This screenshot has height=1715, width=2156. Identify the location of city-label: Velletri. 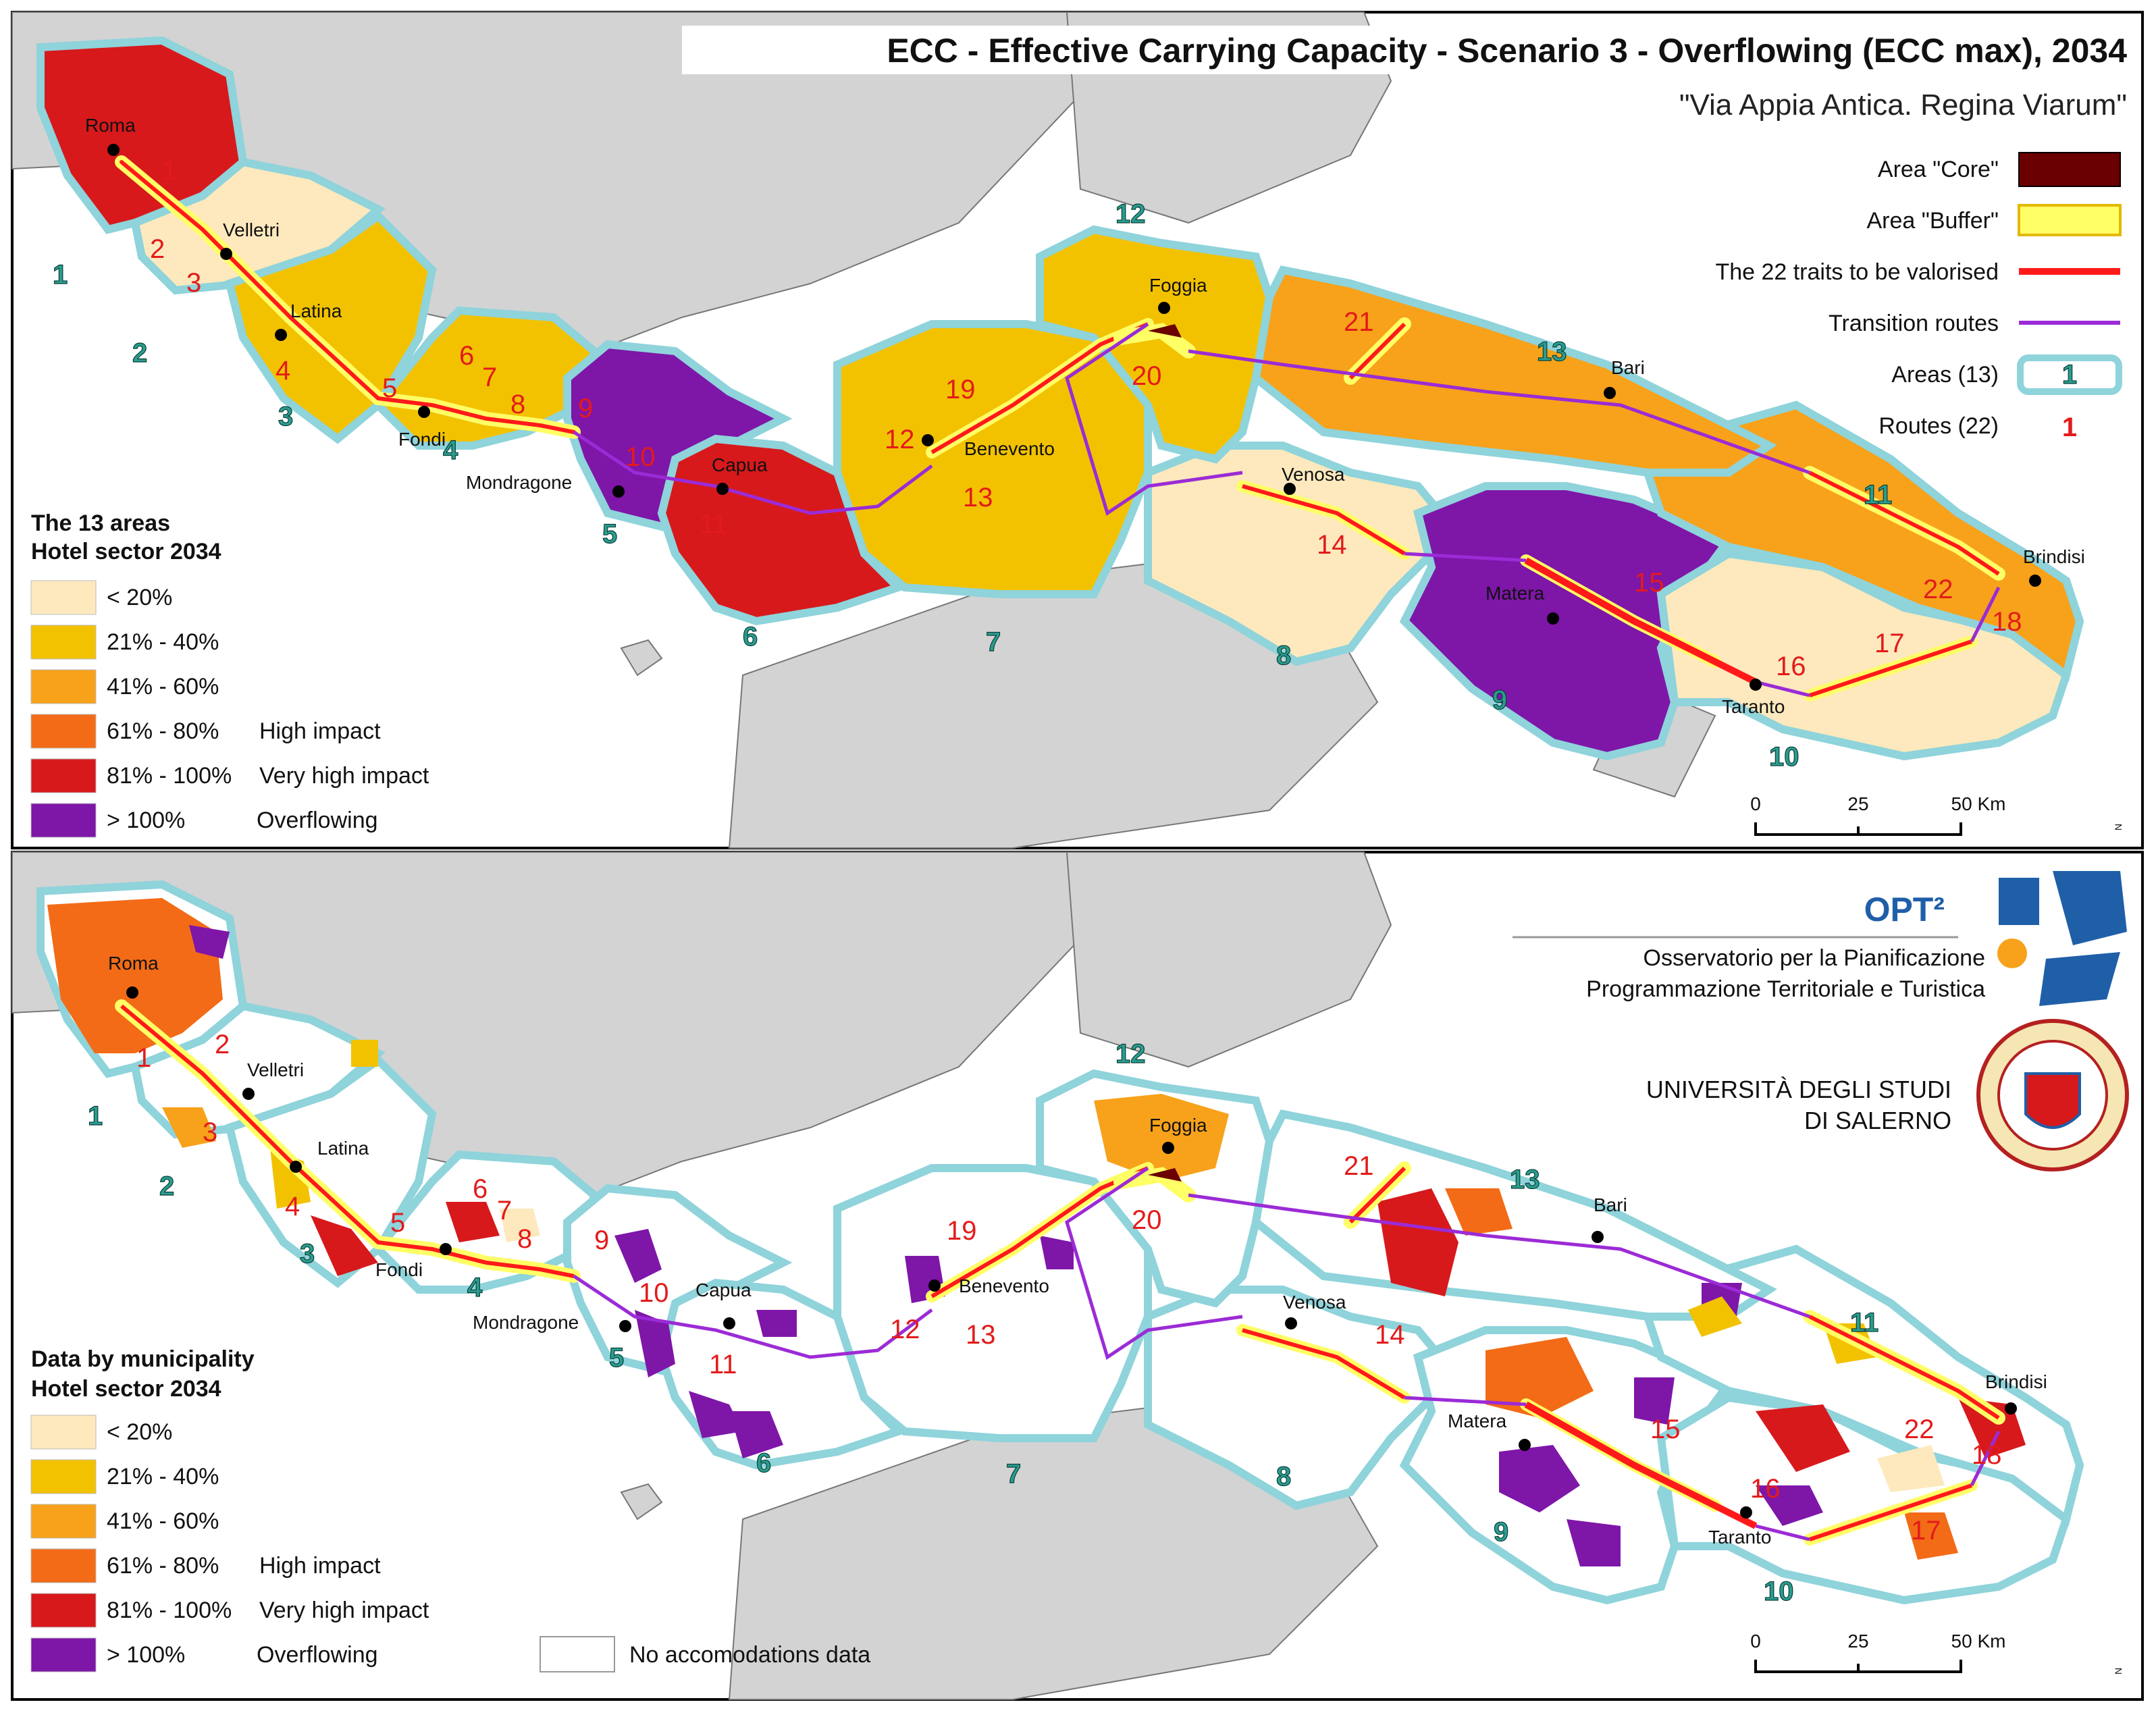
(275, 1069).